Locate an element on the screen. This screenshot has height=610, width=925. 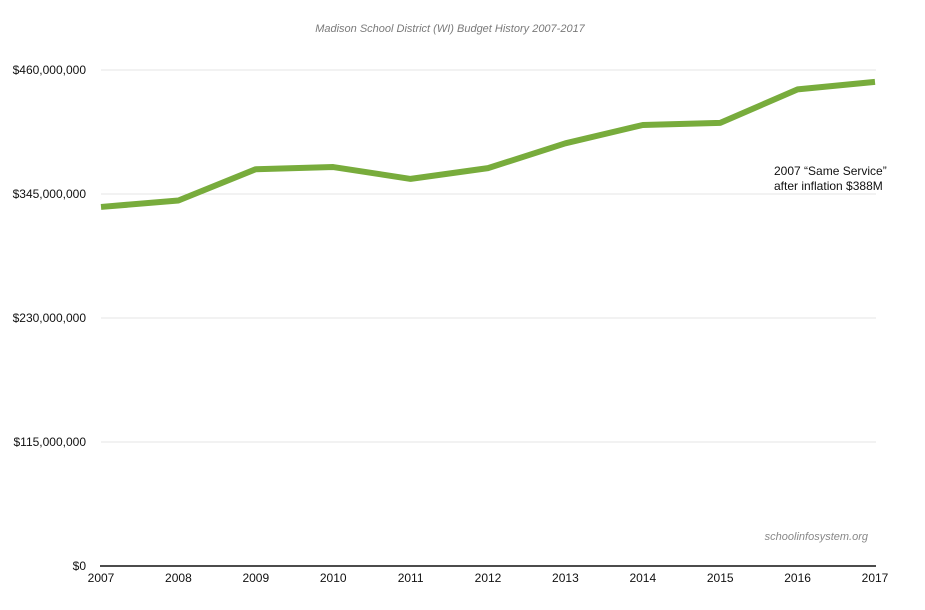
reference-label-line-1: 2007 “Same Service” is located at coordinates (830, 171).